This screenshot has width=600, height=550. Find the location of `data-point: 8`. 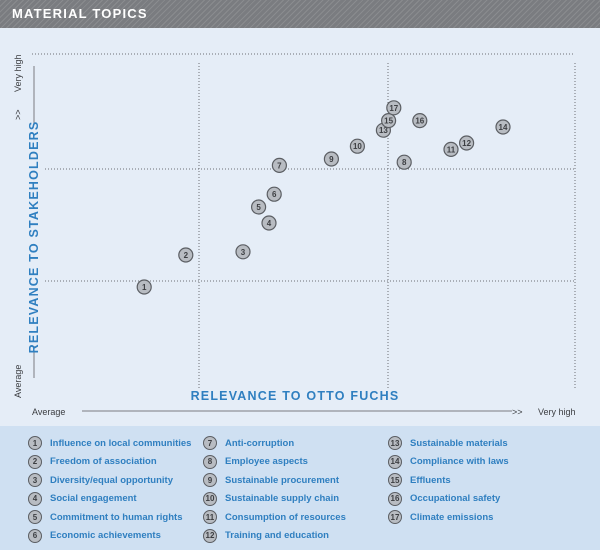

data-point: 8 is located at coordinates (404, 162).